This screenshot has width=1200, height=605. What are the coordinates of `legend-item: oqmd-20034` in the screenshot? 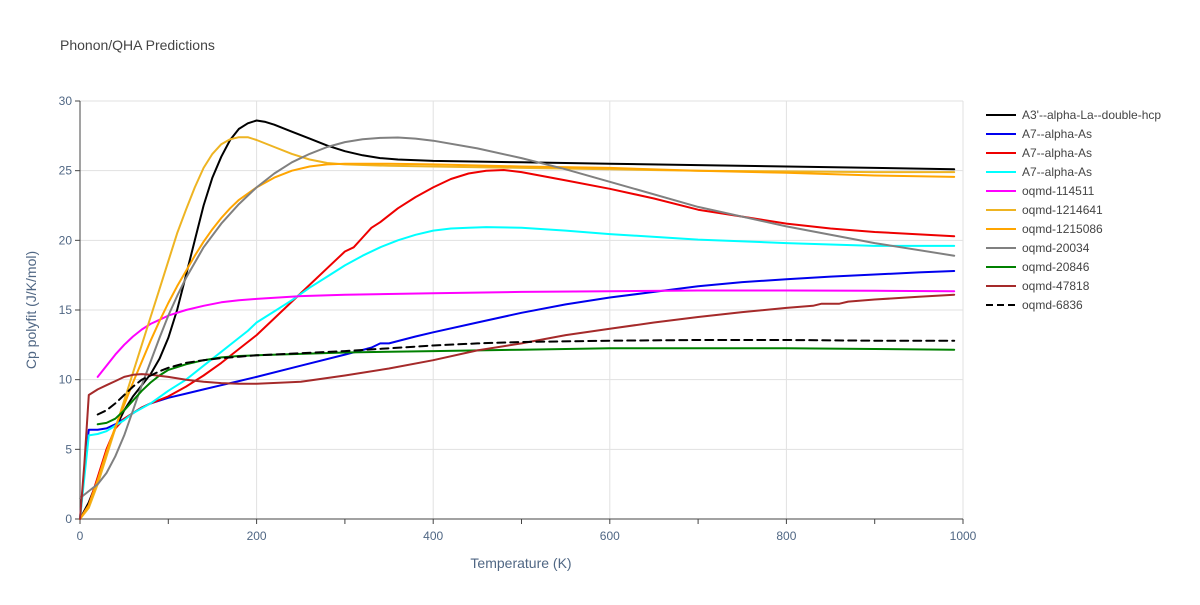 It's located at (1038, 248).